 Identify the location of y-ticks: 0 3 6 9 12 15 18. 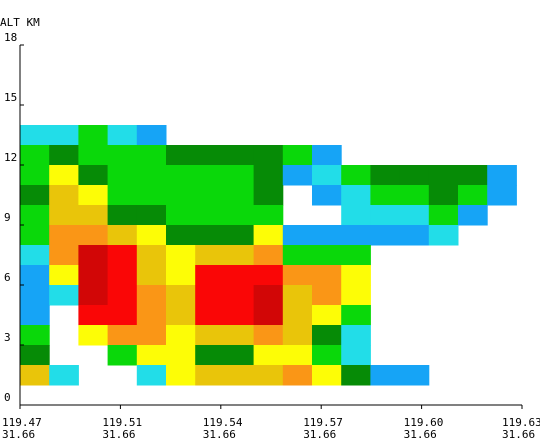
(14, 218).